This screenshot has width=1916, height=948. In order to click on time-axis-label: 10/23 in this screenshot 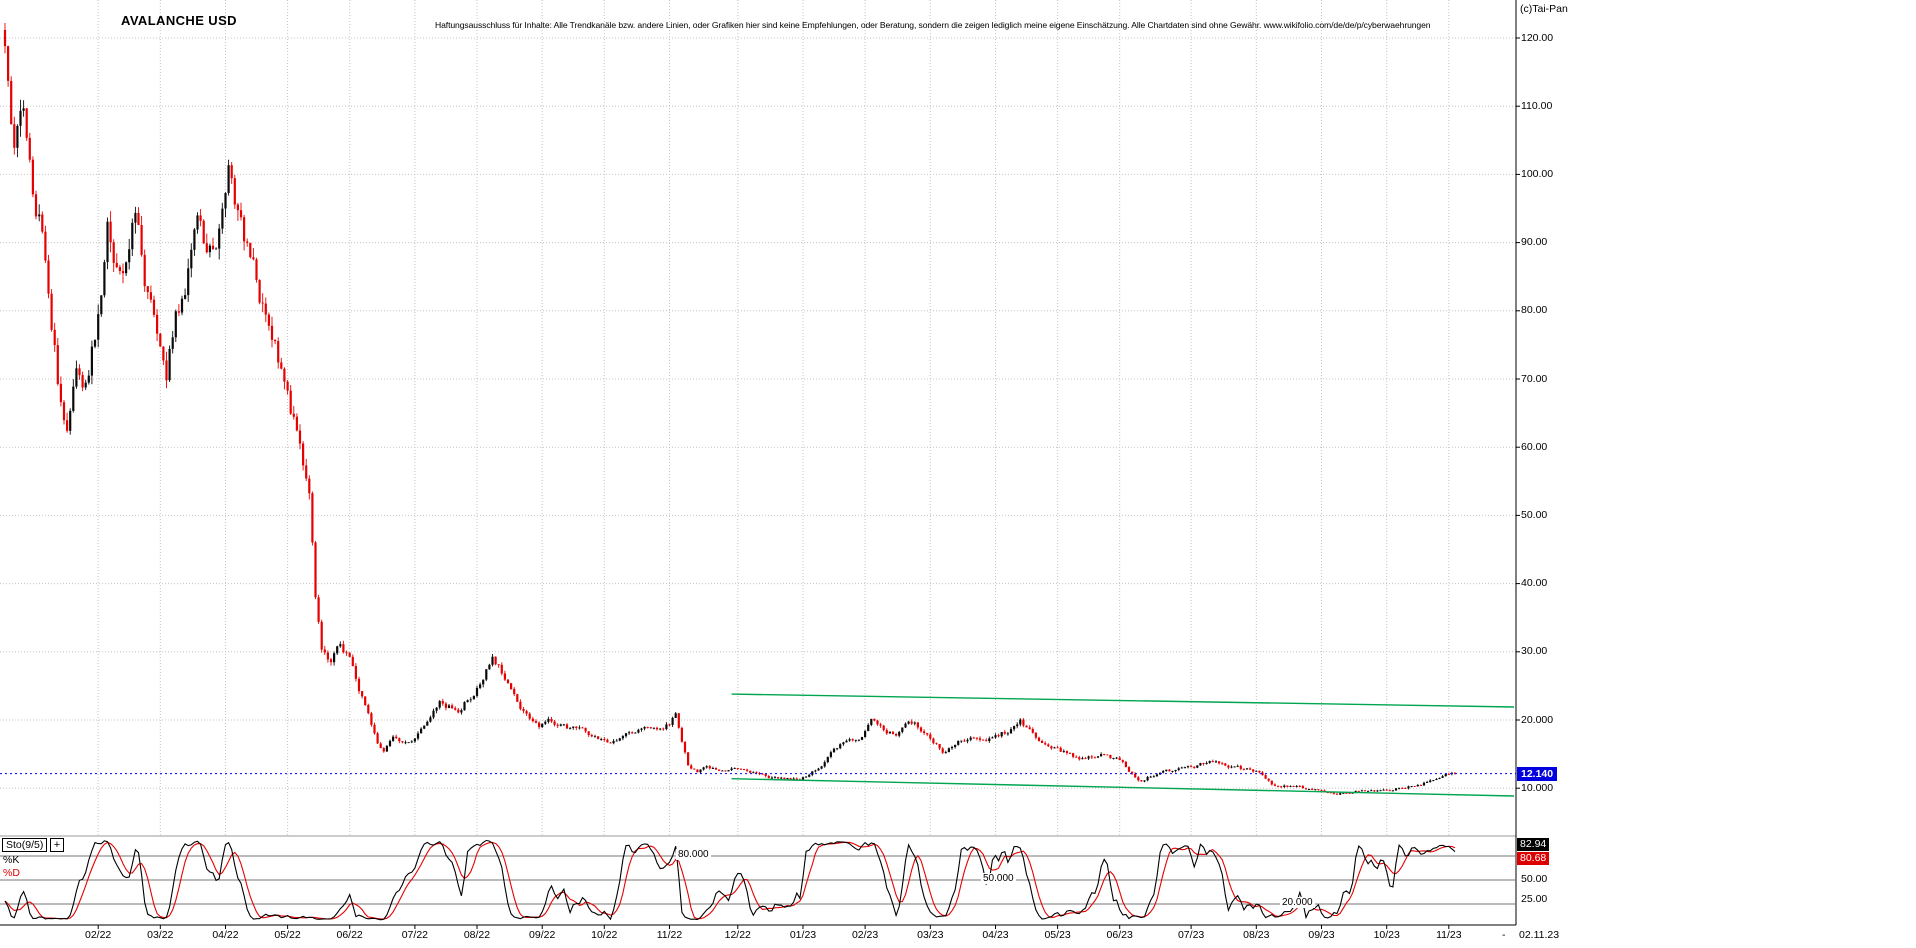, I will do `click(1386, 935)`.